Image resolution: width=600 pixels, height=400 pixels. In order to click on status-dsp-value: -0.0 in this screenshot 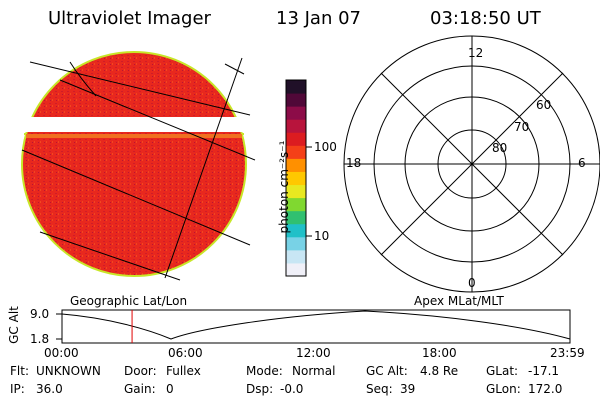, I will do `click(292, 389)`.